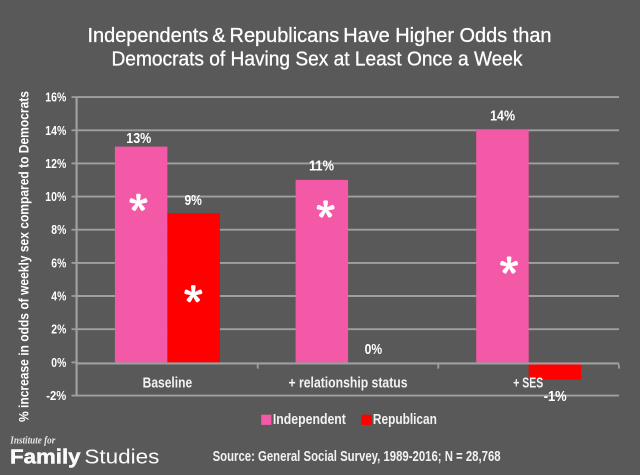 The width and height of the screenshot is (640, 475). I want to click on svg-text: 10%, so click(55, 197).